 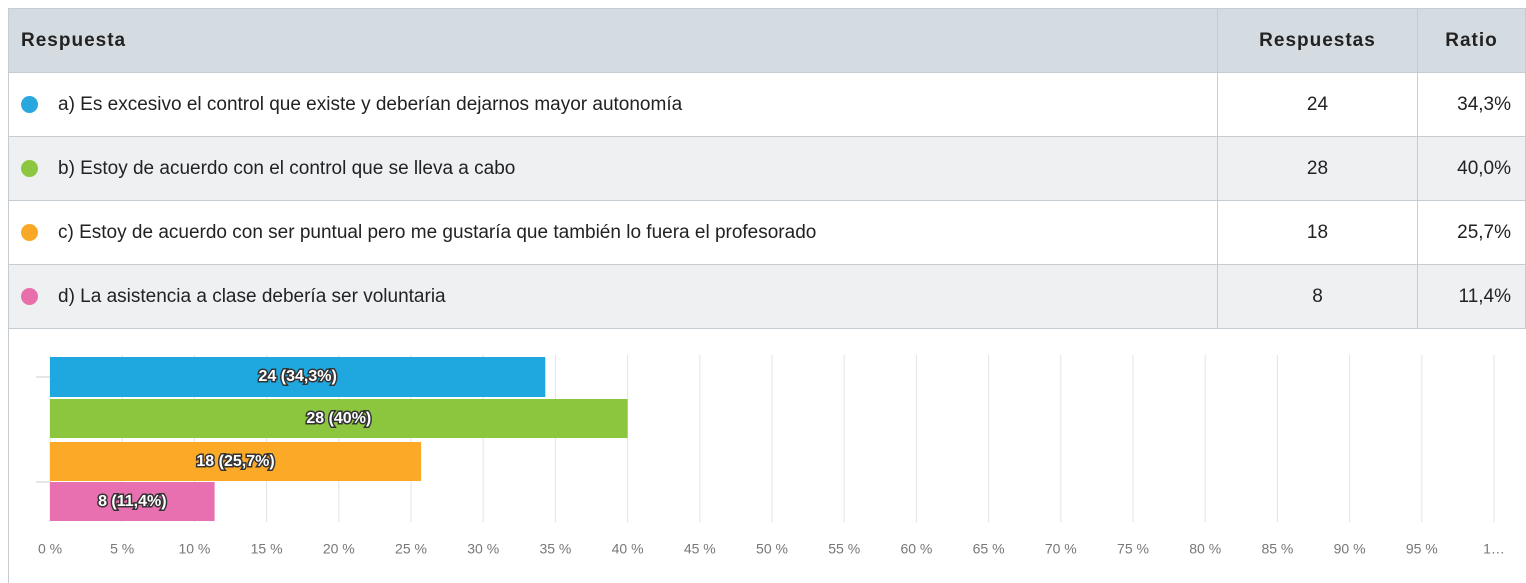 What do you see at coordinates (916, 549) in the screenshot?
I see `x-tick-label: 60 %` at bounding box center [916, 549].